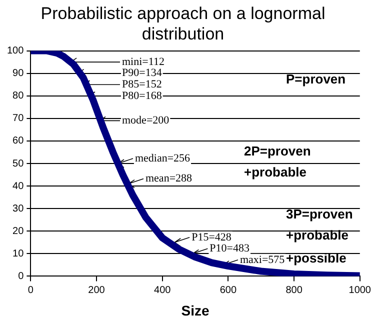 This screenshot has height=326, width=374. What do you see at coordinates (31, 290) in the screenshot?
I see `x-tick-label: 0` at bounding box center [31, 290].